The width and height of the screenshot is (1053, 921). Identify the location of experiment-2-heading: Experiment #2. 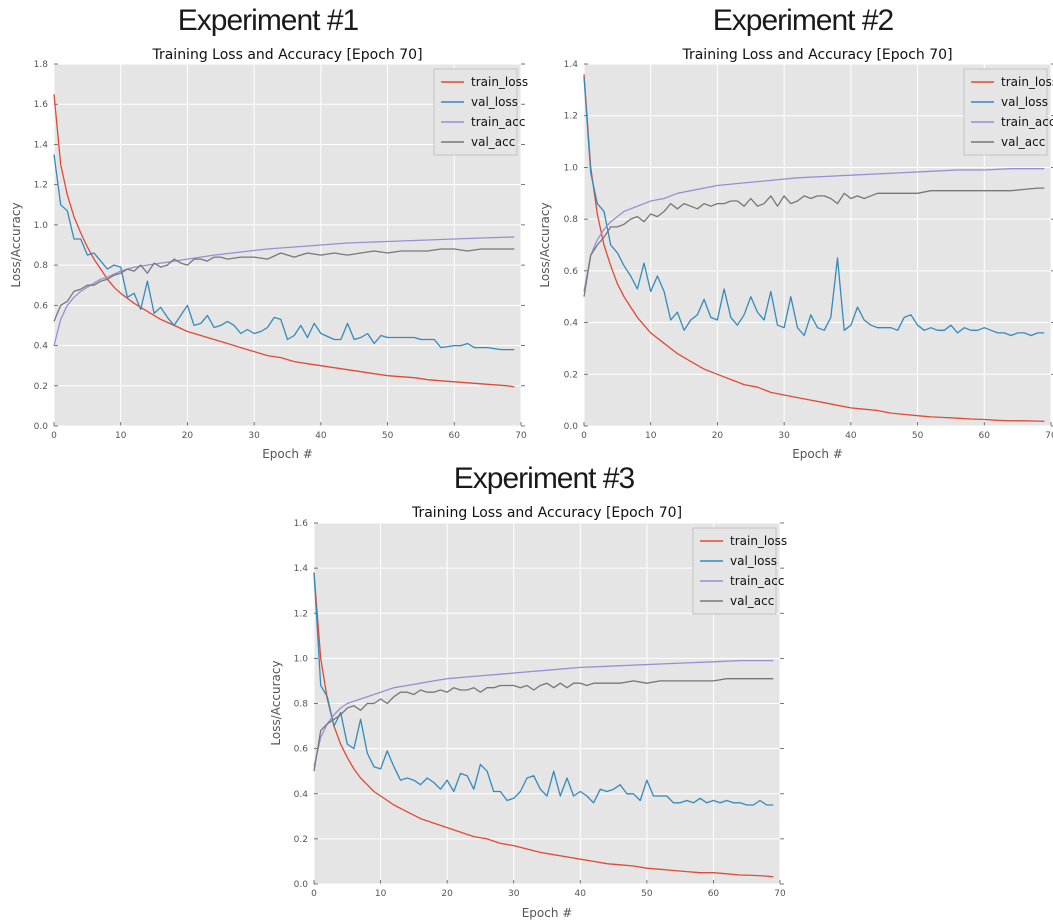
(803, 20).